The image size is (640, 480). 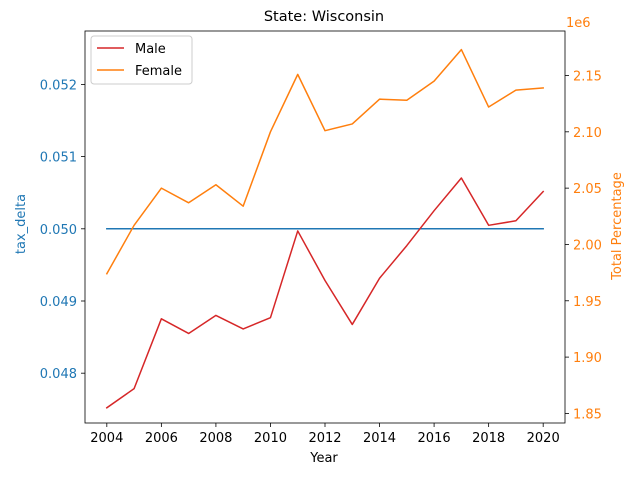 I want to click on right-y-tick-label: 2.00, so click(x=587, y=245).